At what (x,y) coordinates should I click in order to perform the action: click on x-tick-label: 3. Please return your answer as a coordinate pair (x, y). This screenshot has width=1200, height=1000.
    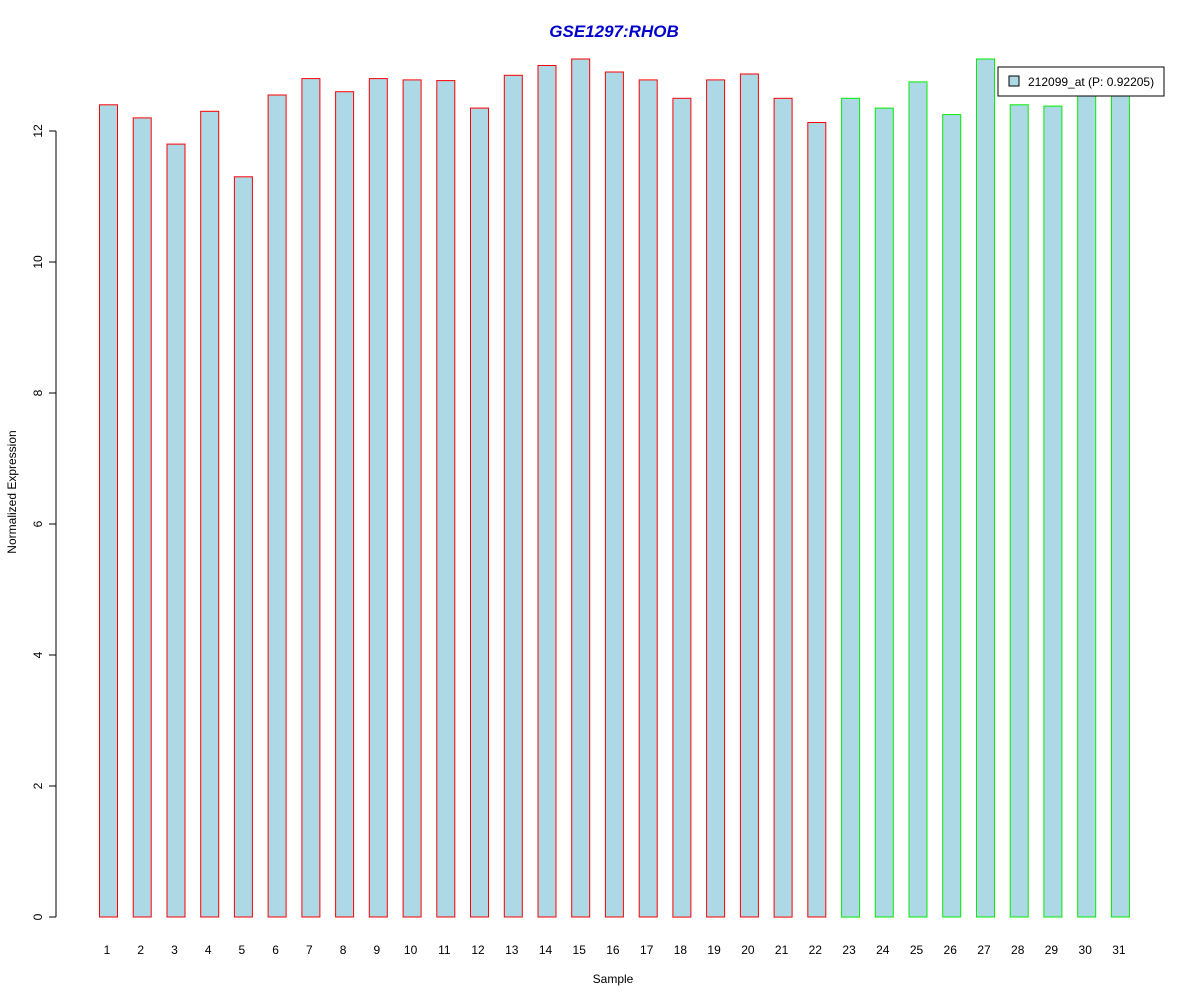
    Looking at the image, I should click on (174, 950).